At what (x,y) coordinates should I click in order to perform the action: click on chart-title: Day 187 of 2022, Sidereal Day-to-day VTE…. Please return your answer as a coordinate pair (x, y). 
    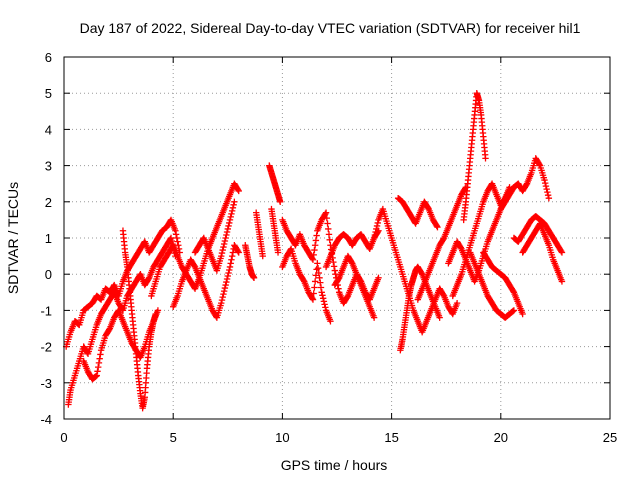
    Looking at the image, I should click on (330, 28).